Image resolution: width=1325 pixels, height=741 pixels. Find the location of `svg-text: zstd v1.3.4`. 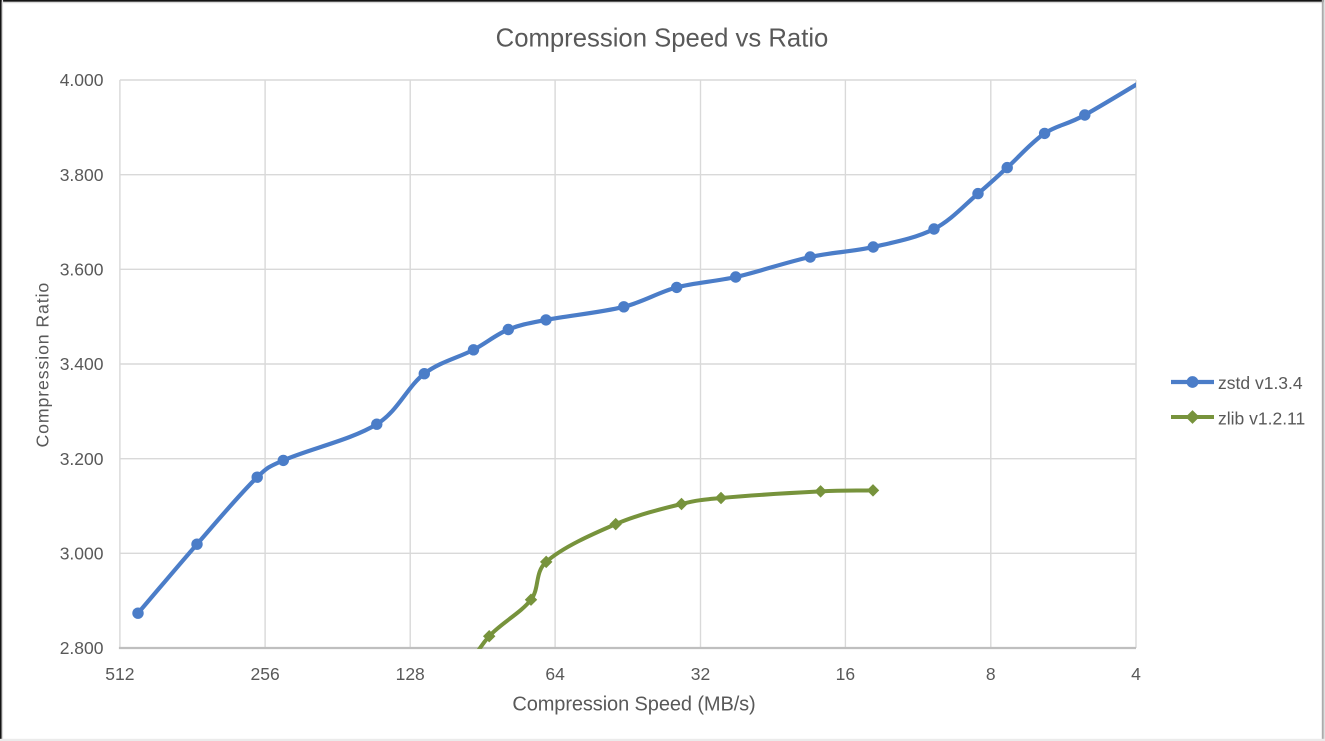

svg-text: zstd v1.3.4 is located at coordinates (1260, 383).